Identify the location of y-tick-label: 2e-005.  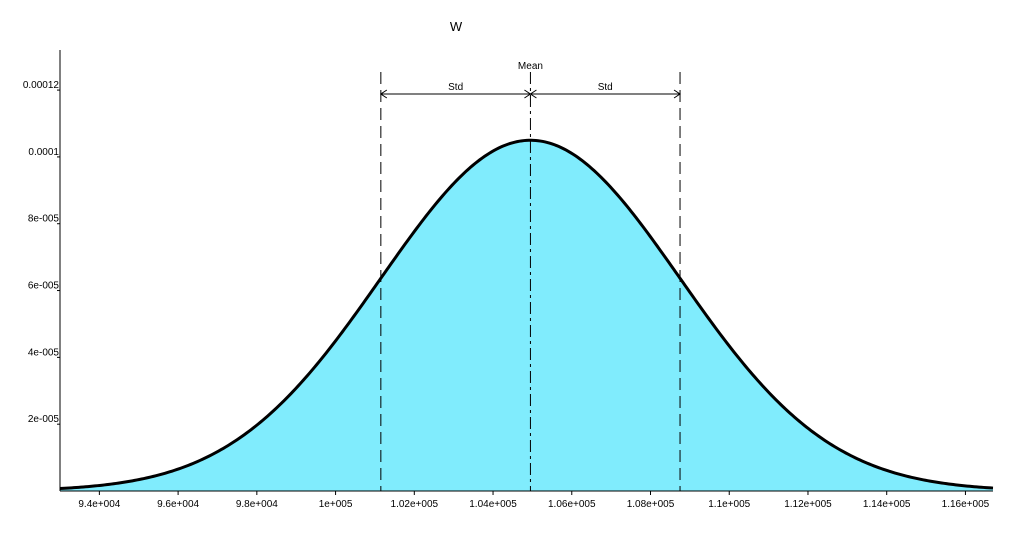
(44, 419).